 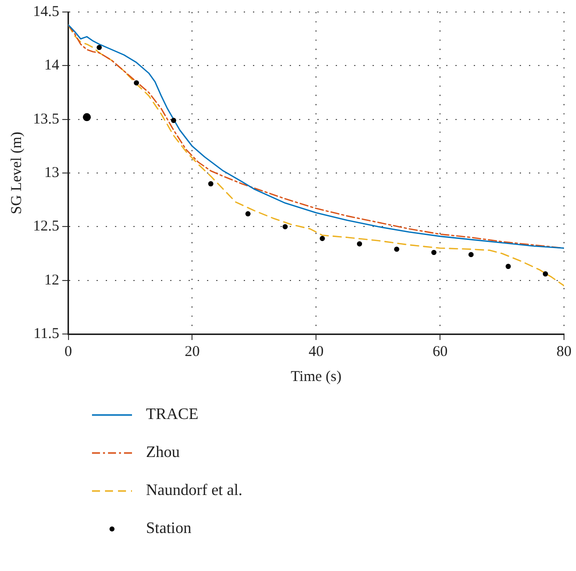 I want to click on legend-label: Station, so click(x=169, y=529).